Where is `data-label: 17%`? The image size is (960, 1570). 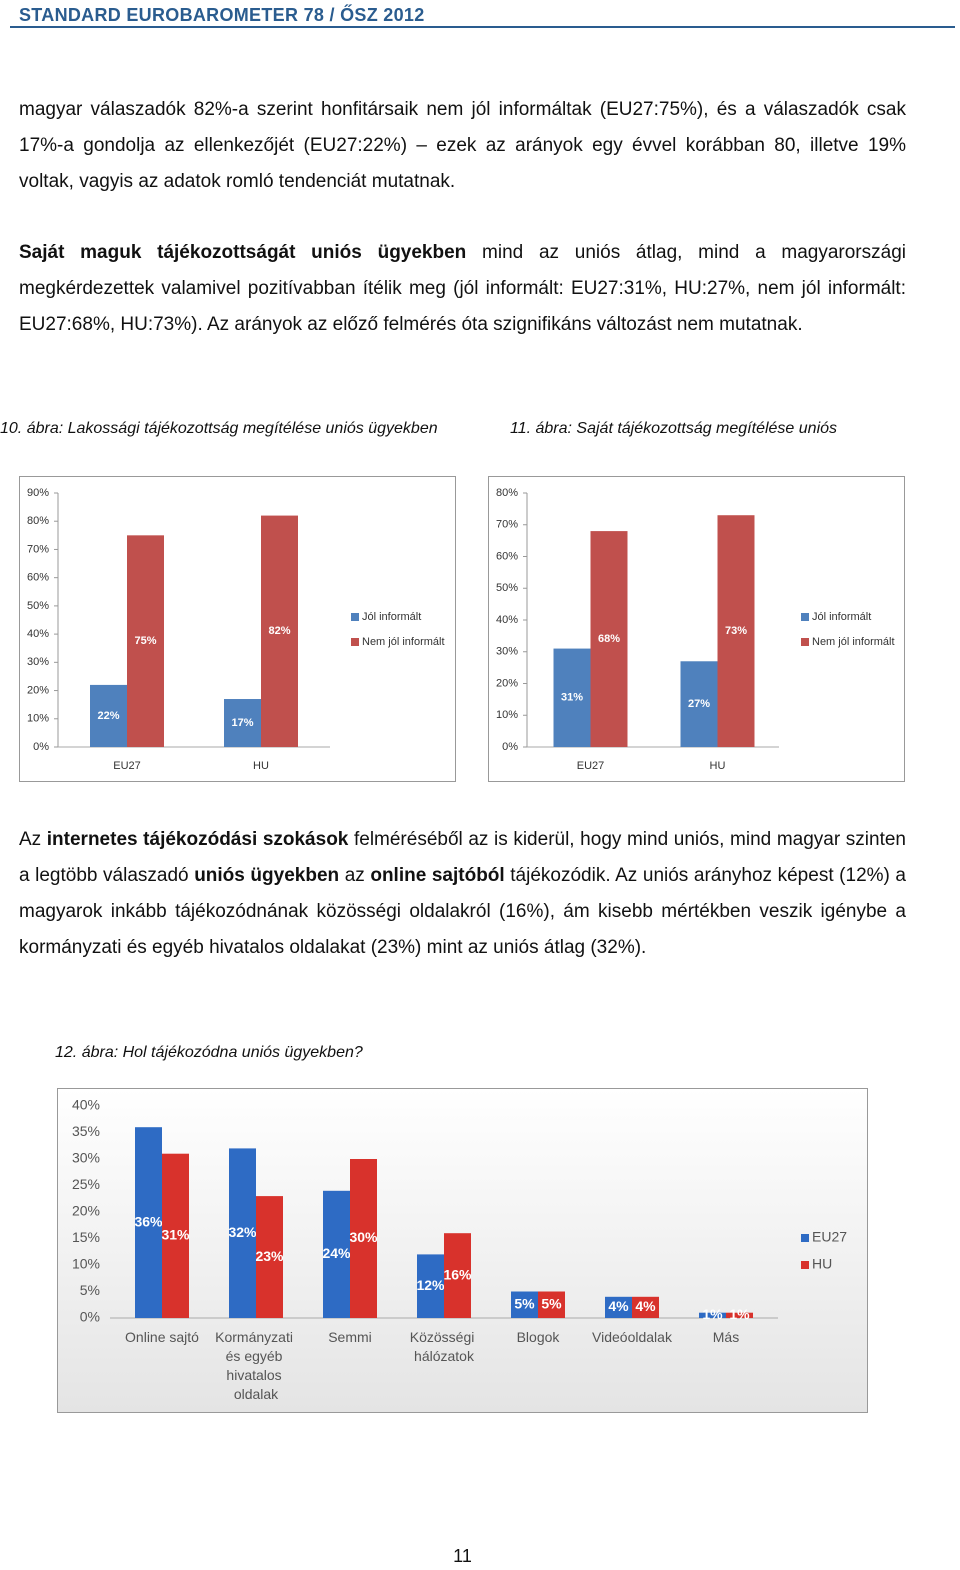
data-label: 17% is located at coordinates (242, 723).